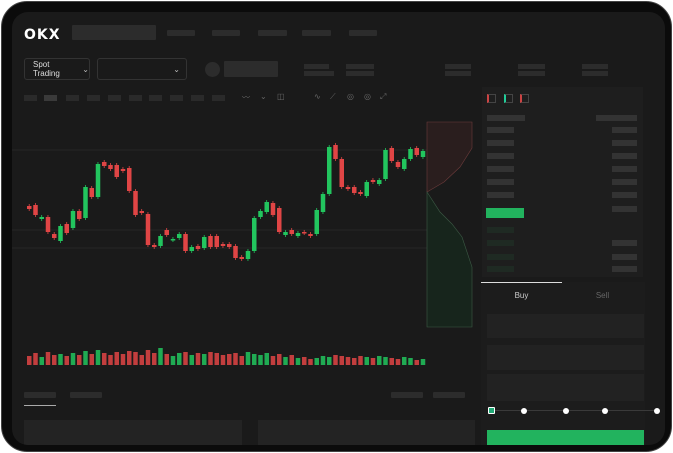 The image size is (673, 453). What do you see at coordinates (505, 213) in the screenshot?
I see `last-price` at bounding box center [505, 213].